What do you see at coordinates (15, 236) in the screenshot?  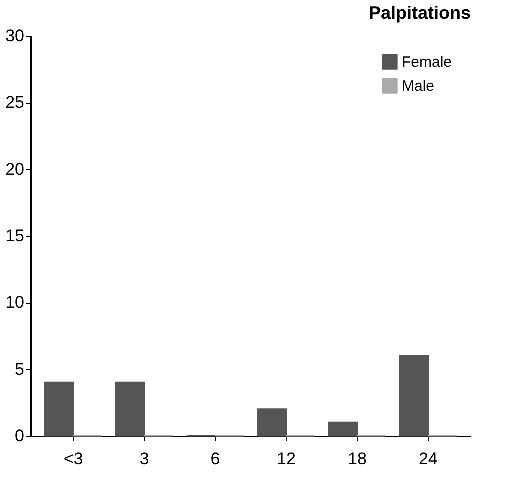 I see `y-tick-label: 15` at bounding box center [15, 236].